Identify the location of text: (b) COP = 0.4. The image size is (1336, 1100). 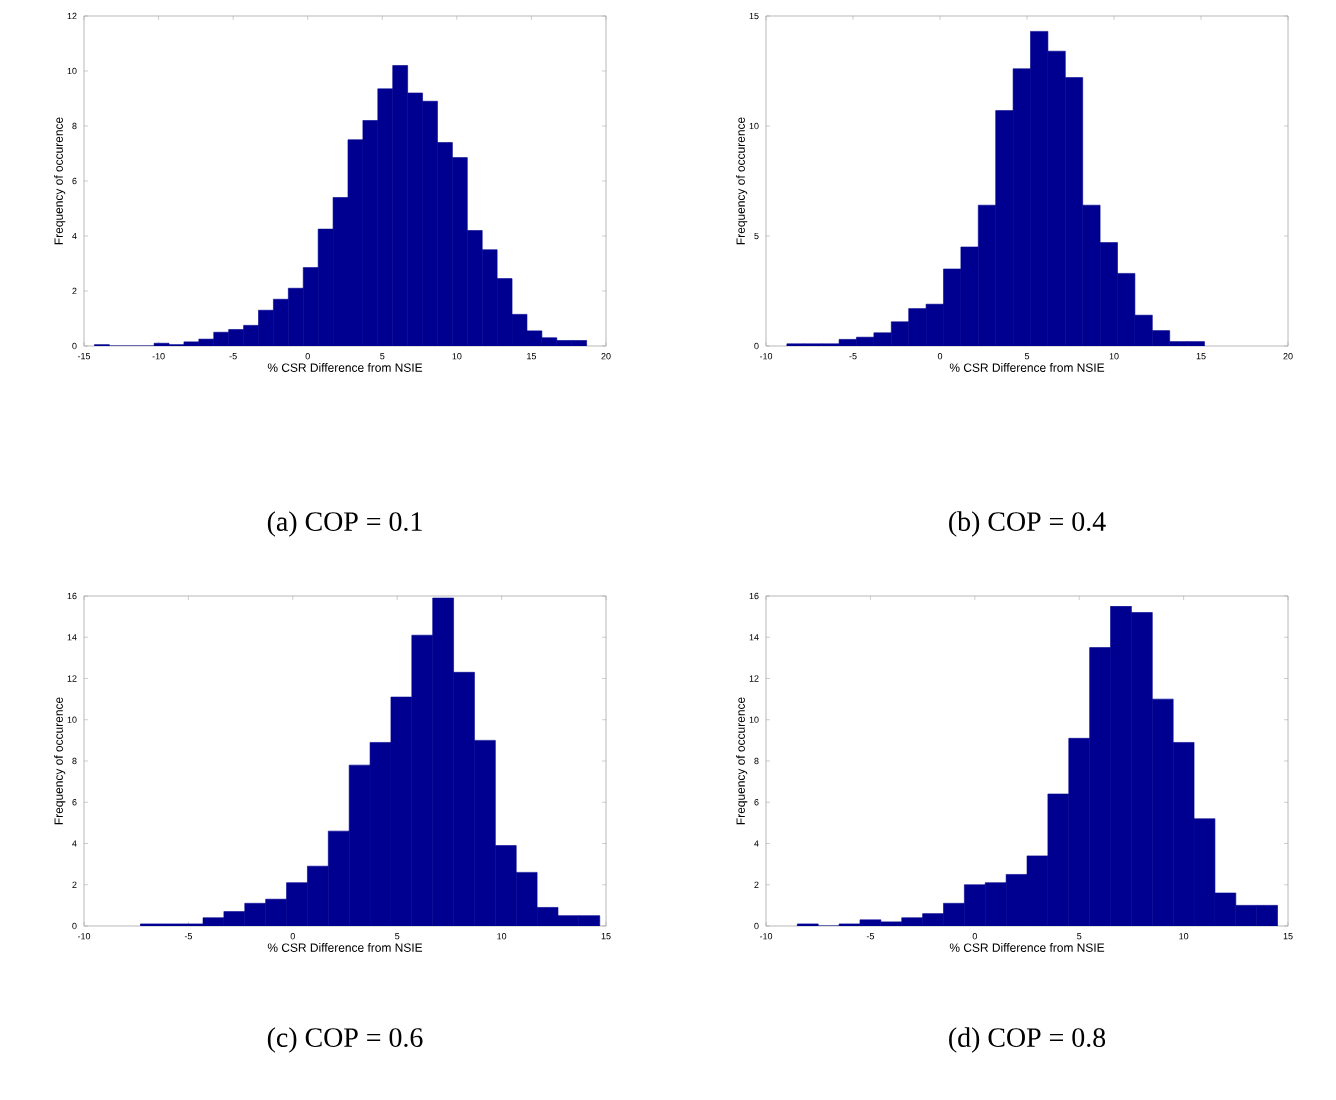
(1027, 524).